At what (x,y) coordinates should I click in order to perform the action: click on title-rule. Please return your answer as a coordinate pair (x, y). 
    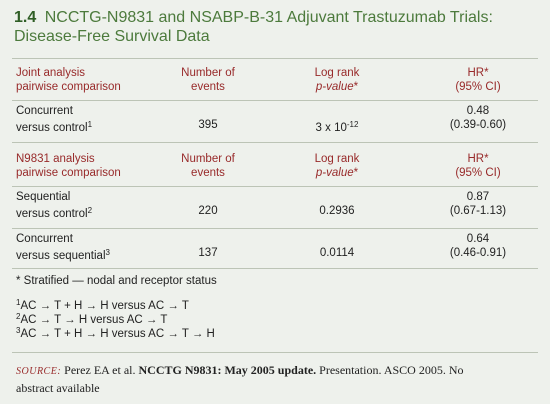
    Looking at the image, I should click on (275, 58).